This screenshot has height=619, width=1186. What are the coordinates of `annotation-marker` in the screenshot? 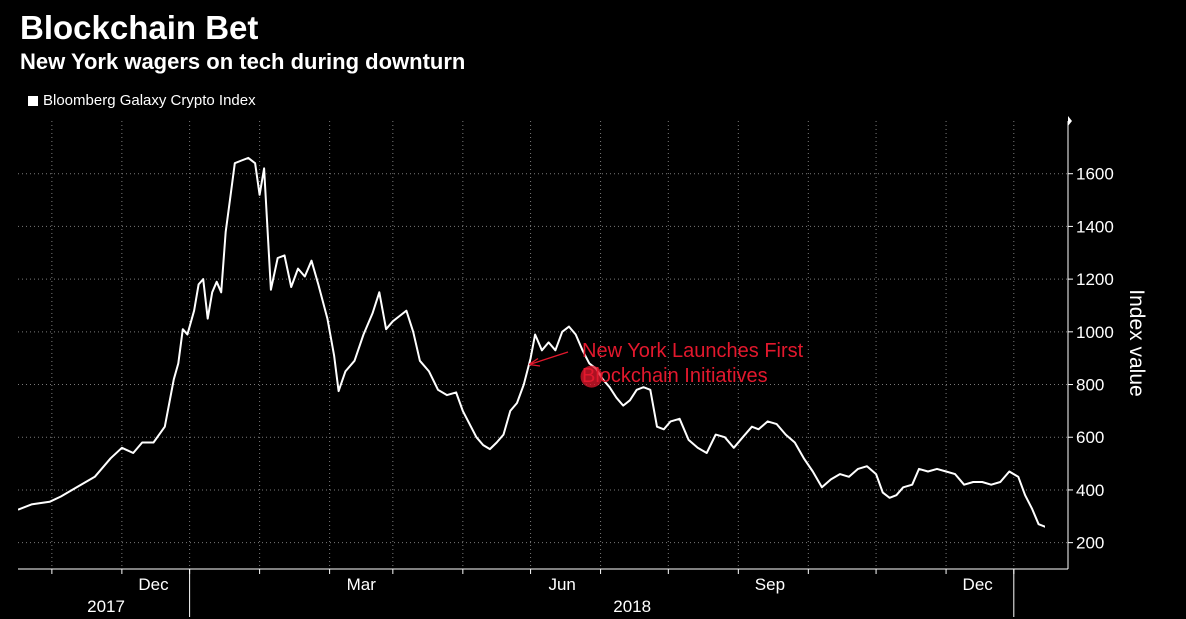 It's located at (591, 376).